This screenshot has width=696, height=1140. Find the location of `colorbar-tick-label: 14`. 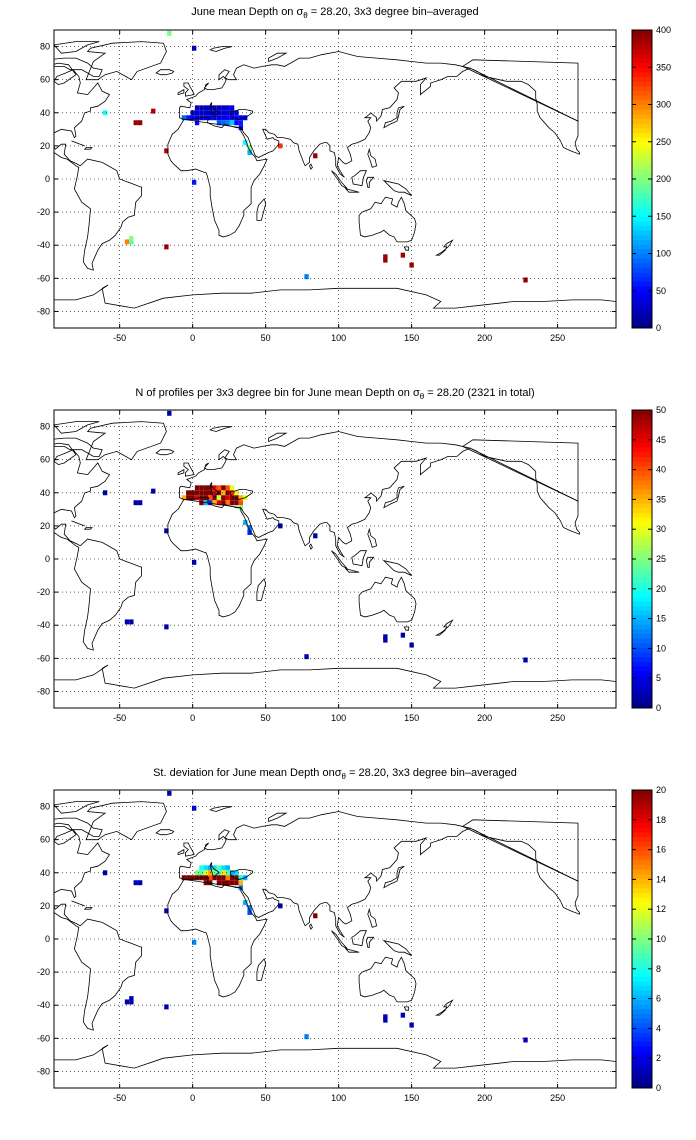

colorbar-tick-label: 14 is located at coordinates (661, 879).